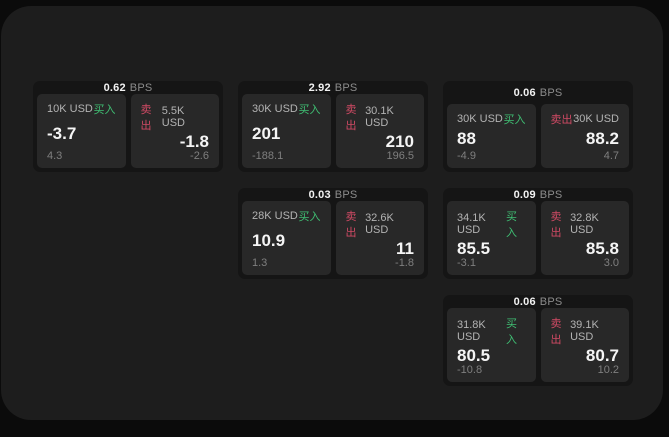 Image resolution: width=669 pixels, height=437 pixels. I want to click on quote-card: 0.06 BPS 30K USD 买入 88 -4.9 卖出, so click(538, 126).